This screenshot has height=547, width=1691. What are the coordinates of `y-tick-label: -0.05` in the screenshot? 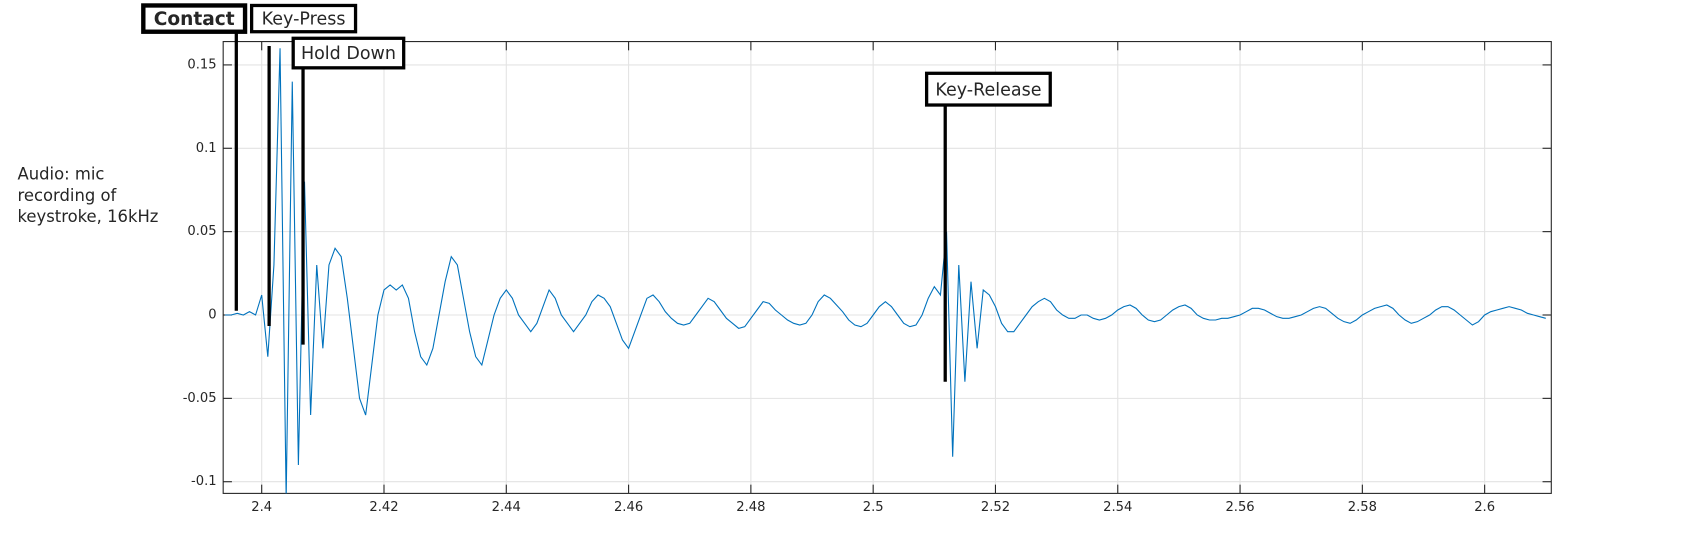 It's located at (200, 398).